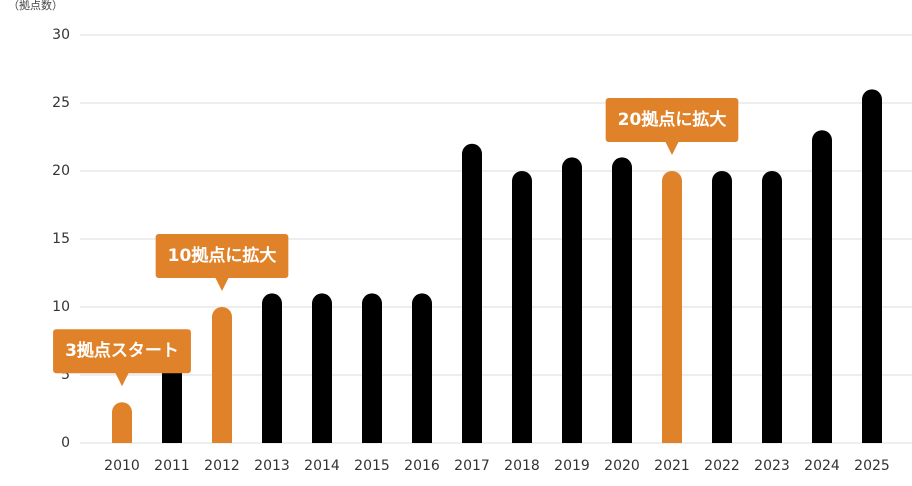 This screenshot has height=486, width=912. I want to click on callout: 3拠点スタート, so click(122, 358).